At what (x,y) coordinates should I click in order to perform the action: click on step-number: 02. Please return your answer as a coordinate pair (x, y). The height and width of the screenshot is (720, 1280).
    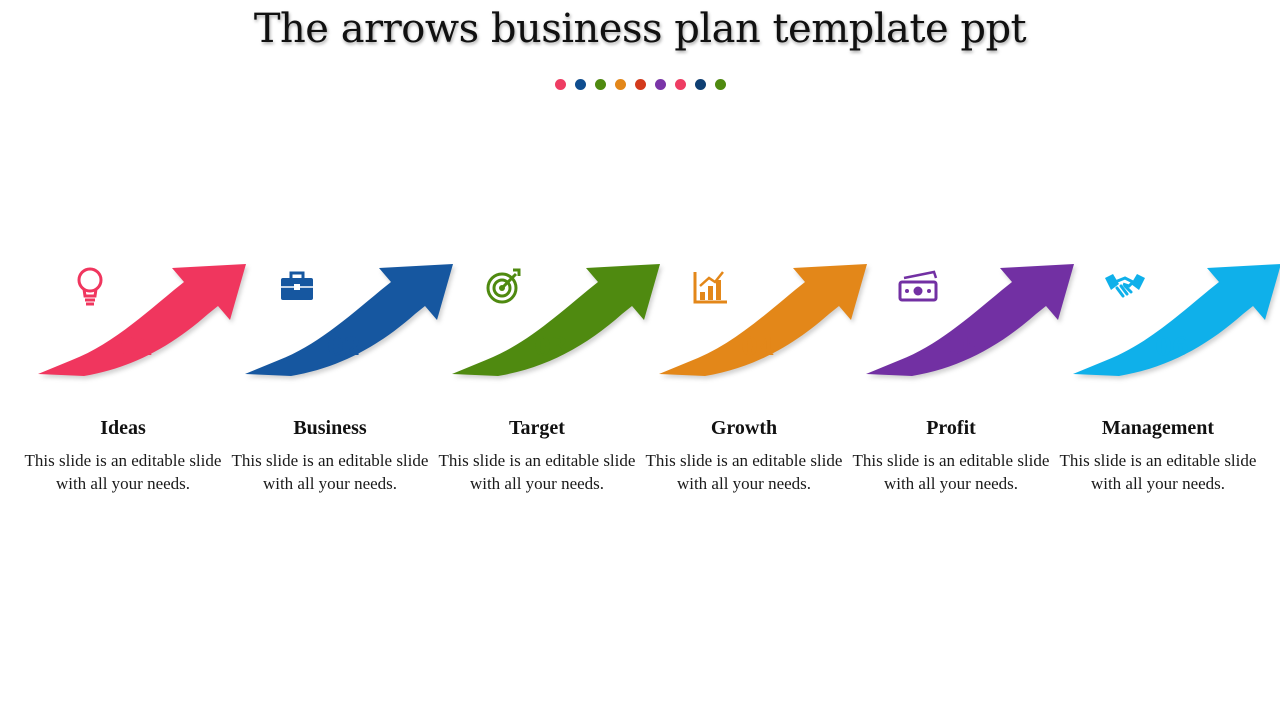
    Looking at the image, I should click on (344, 346).